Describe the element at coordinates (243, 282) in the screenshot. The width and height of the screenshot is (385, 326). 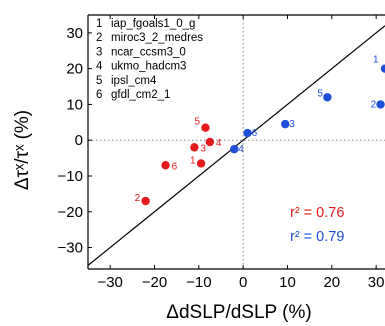
I see `x-tick-label: 0` at that location.